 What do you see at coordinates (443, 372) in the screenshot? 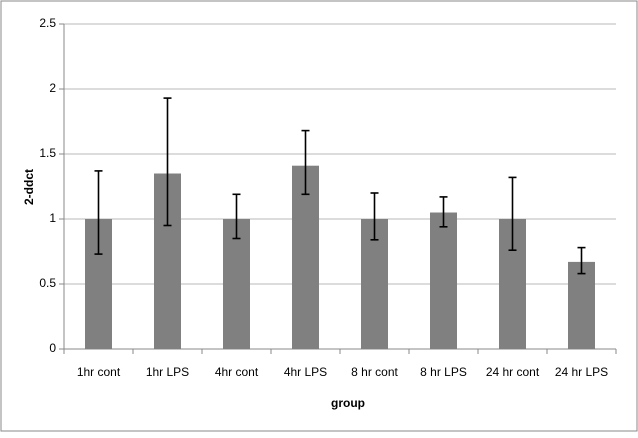
I see `x-tick-label: 8 hr LPS` at bounding box center [443, 372].